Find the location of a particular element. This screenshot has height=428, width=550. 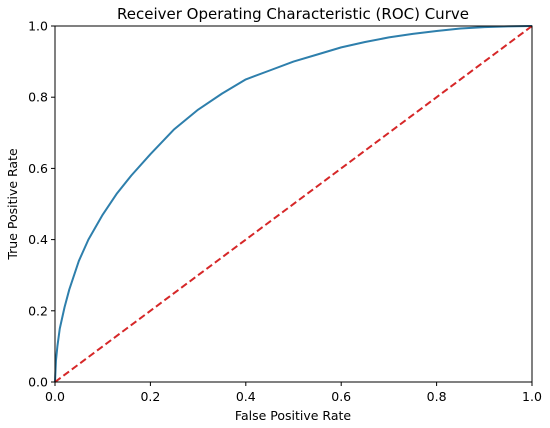

x-tick-label: 0.6 is located at coordinates (341, 396).